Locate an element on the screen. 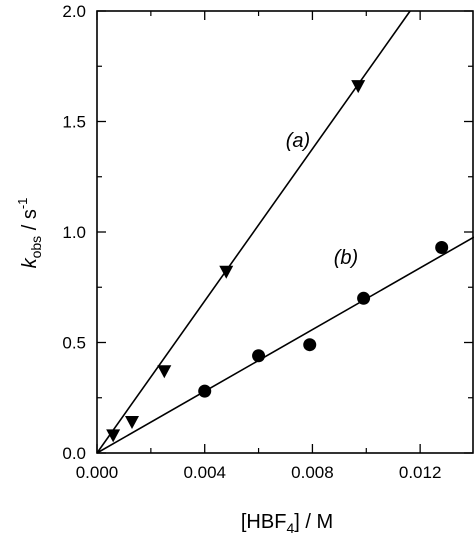 Image resolution: width=474 pixels, height=537 pixels. y-tick-label: 0.0 is located at coordinates (74, 453).